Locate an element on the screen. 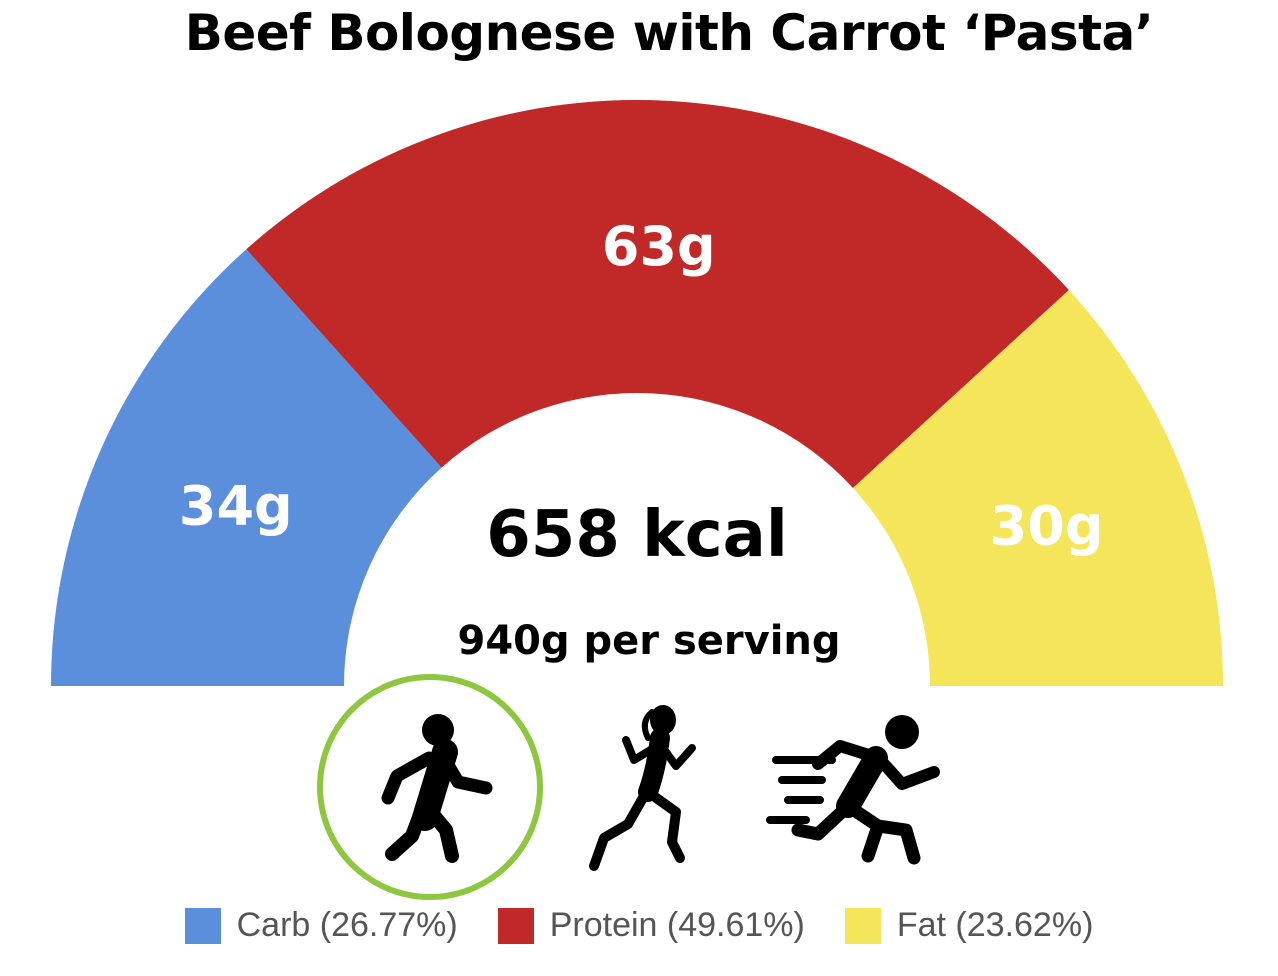 The height and width of the screenshot is (976, 1278). legend-swatch-fat is located at coordinates (862, 925).